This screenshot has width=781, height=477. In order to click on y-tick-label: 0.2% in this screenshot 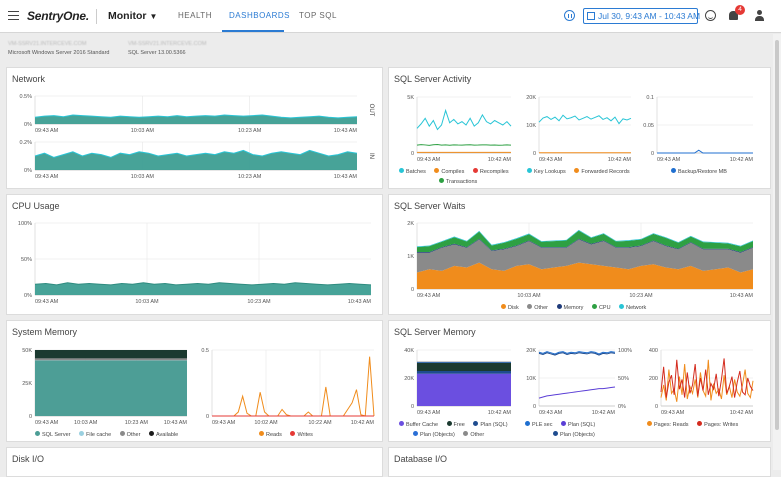, I will do `click(25, 143)`.